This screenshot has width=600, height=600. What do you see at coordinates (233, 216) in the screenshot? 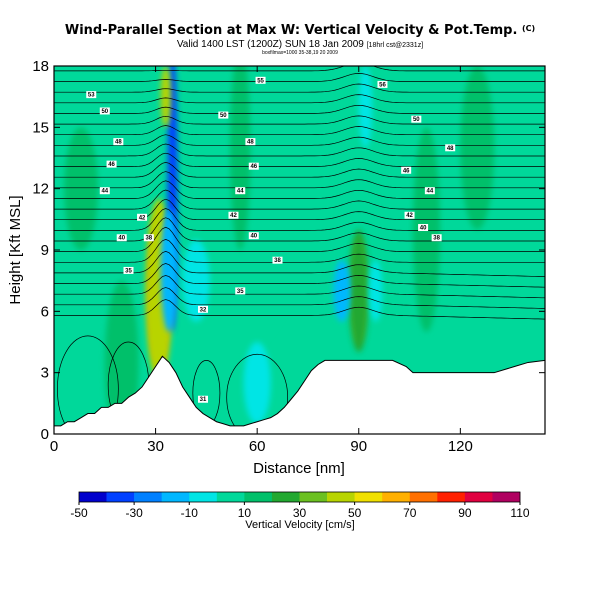
I see `contour-label-14: 42` at bounding box center [233, 216].